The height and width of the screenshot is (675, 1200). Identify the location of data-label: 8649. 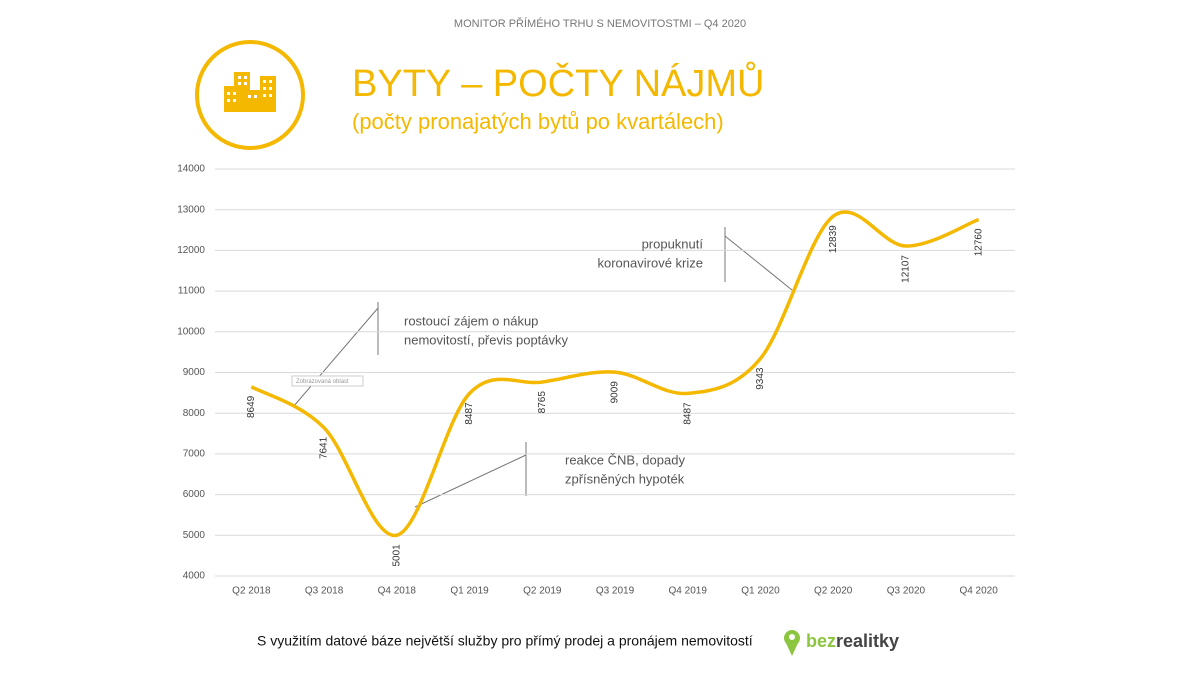
(251, 406).